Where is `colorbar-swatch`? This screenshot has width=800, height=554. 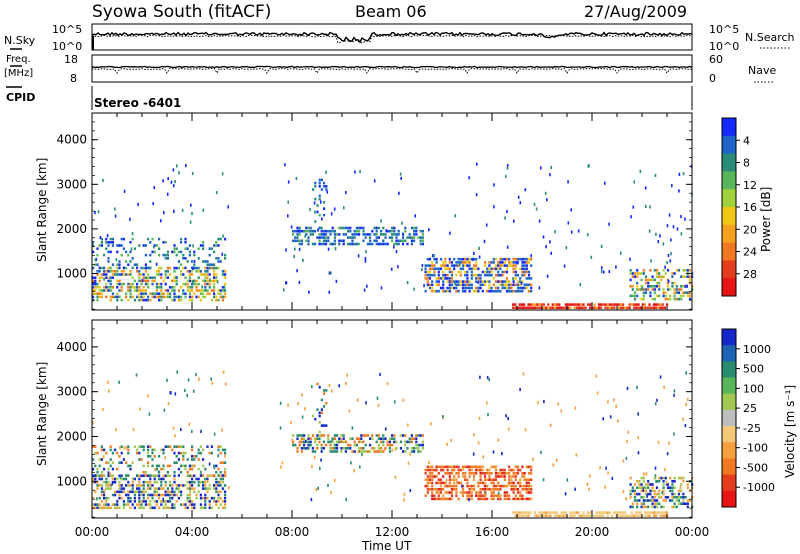 colorbar-swatch is located at coordinates (729, 127).